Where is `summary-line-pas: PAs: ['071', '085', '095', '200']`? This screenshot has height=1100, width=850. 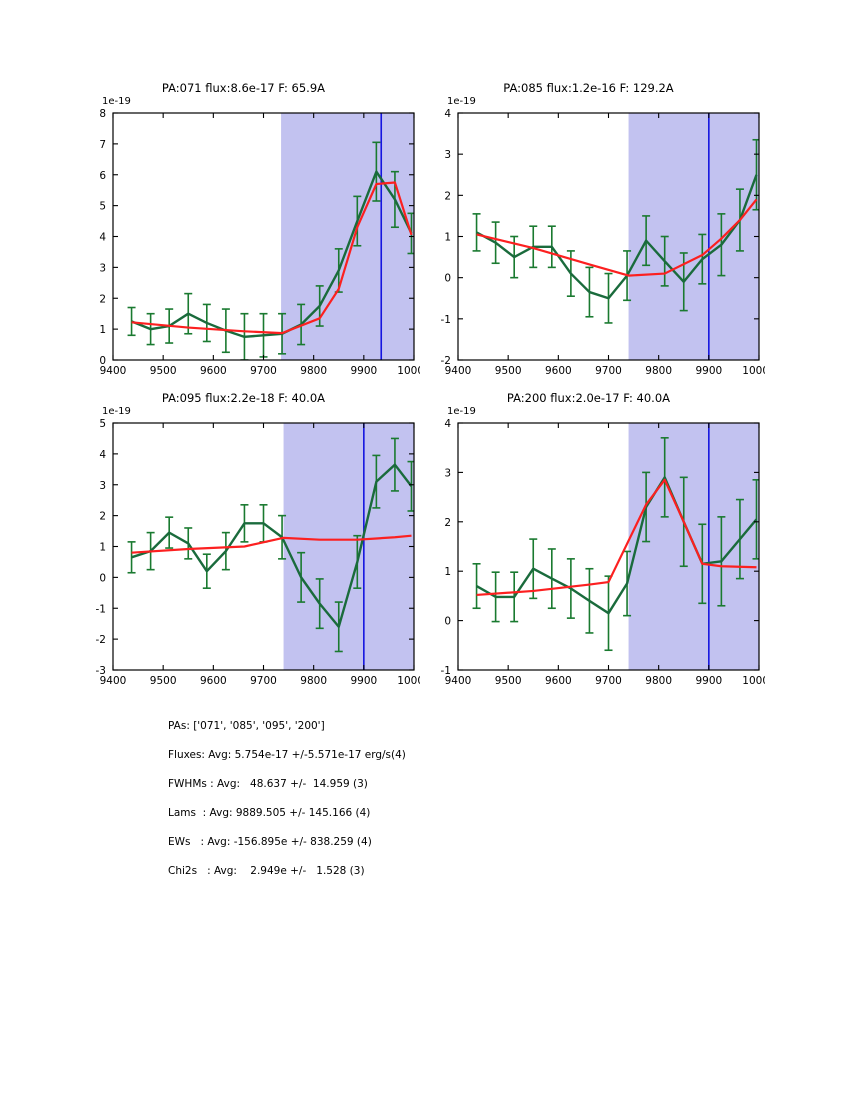
summary-line-pas: PAs: ['071', '085', '095', '200'] is located at coordinates (246, 726).